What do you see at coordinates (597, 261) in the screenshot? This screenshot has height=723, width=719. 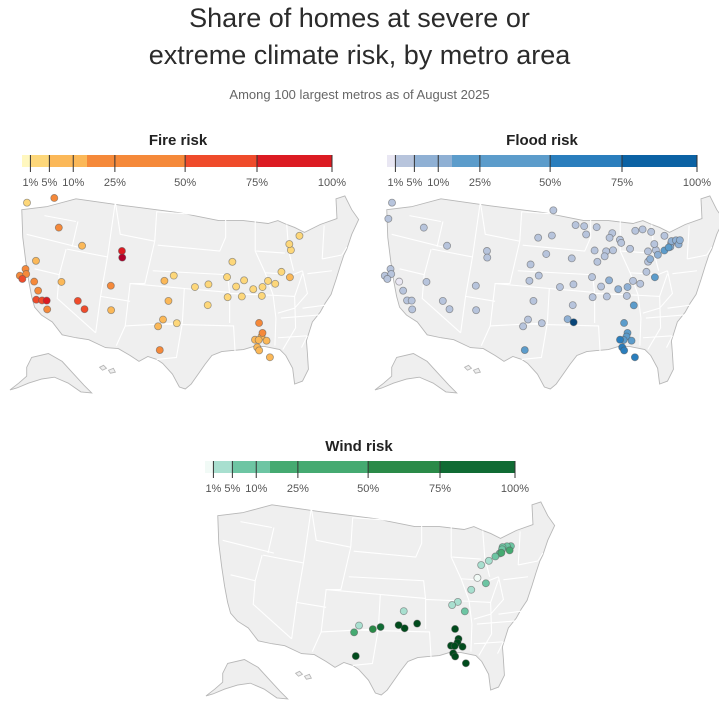 I see `city-marker: Louisville` at bounding box center [597, 261].